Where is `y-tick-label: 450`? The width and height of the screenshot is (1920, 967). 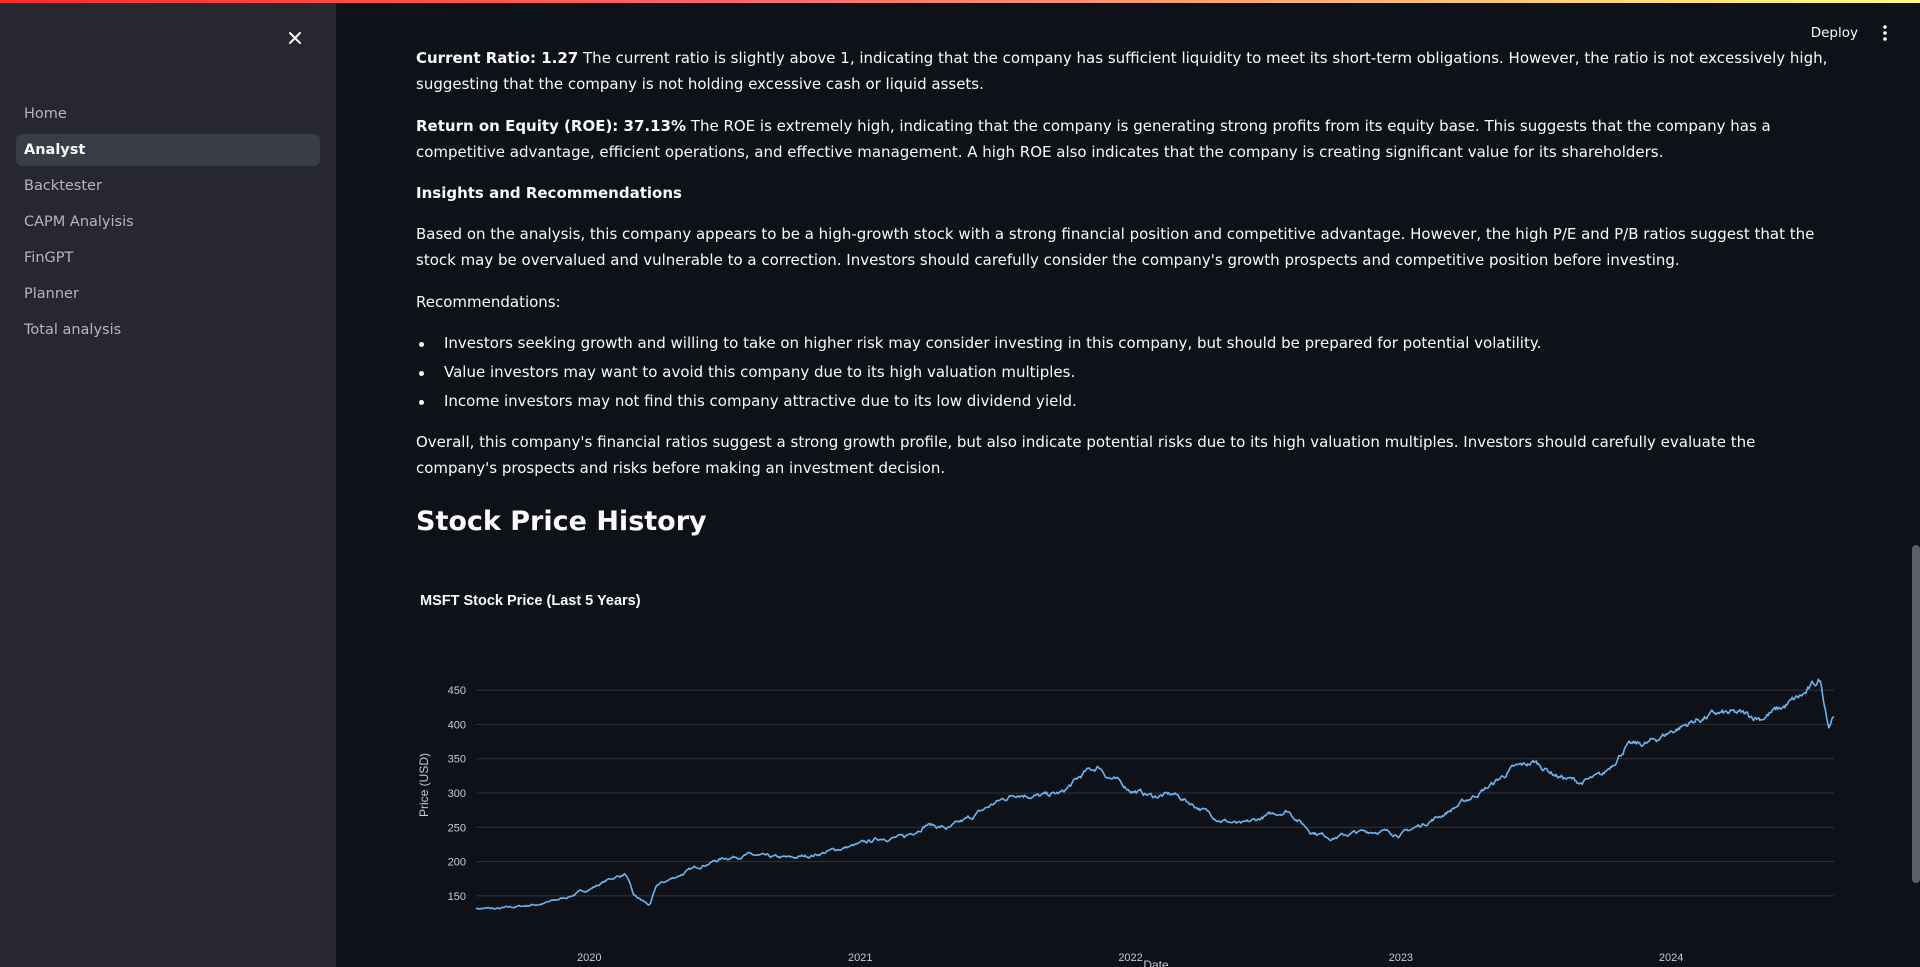
y-tick-label: 450 is located at coordinates (457, 691).